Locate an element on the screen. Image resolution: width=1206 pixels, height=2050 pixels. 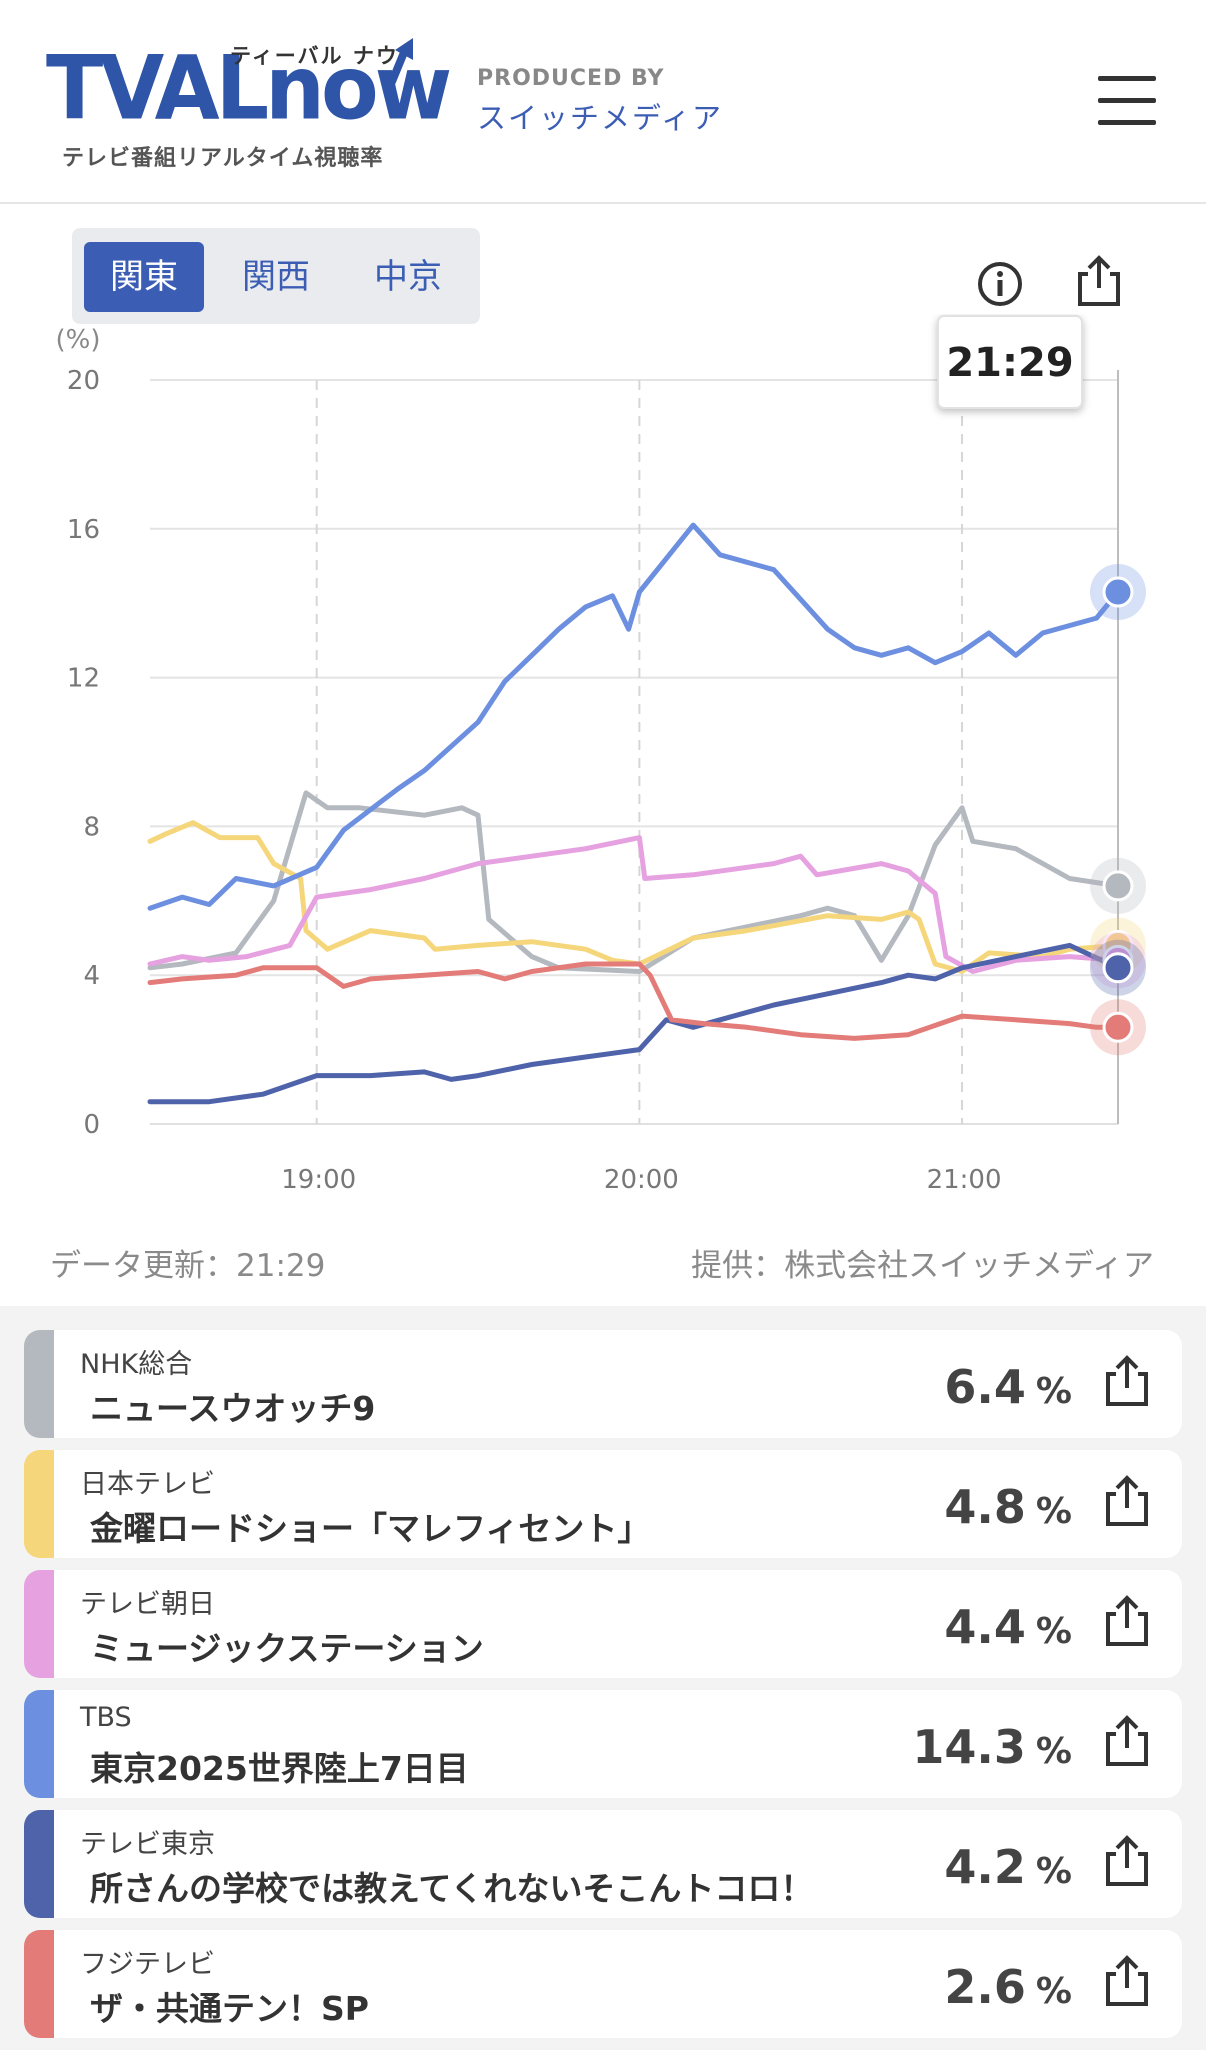
x-tick-label: 20:00 is located at coordinates (641, 1180).